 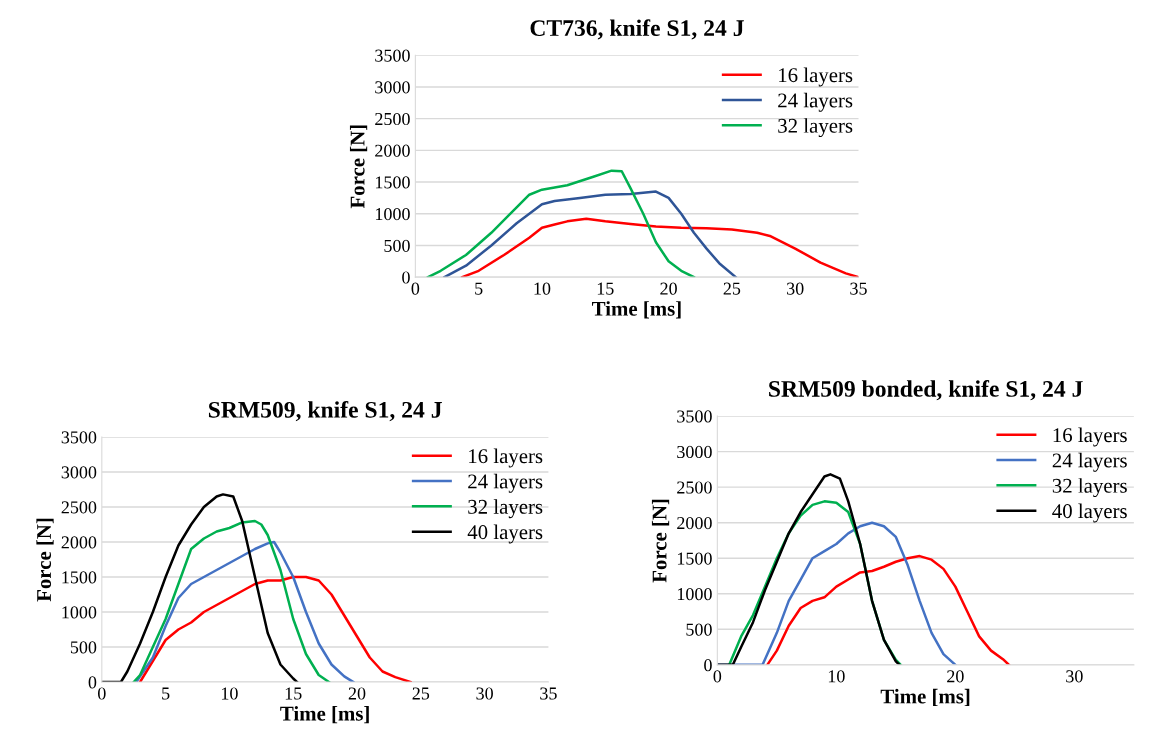 I want to click on chart-title: CT736, knife S1, 24 J, so click(x=637, y=29).